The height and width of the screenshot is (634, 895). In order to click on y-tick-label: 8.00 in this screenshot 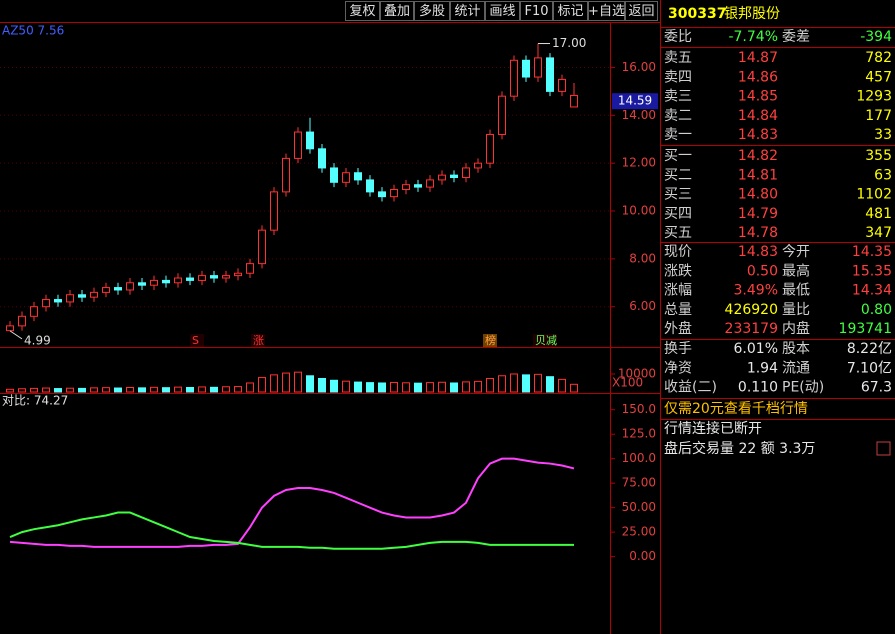, I will do `click(642, 258)`.